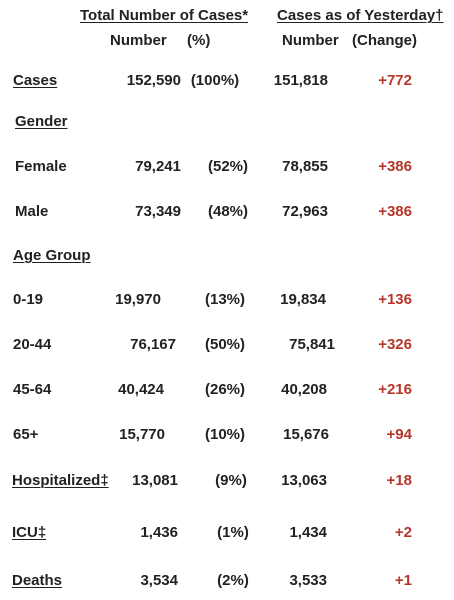  I want to click on total-value: 40,424, so click(141, 389).